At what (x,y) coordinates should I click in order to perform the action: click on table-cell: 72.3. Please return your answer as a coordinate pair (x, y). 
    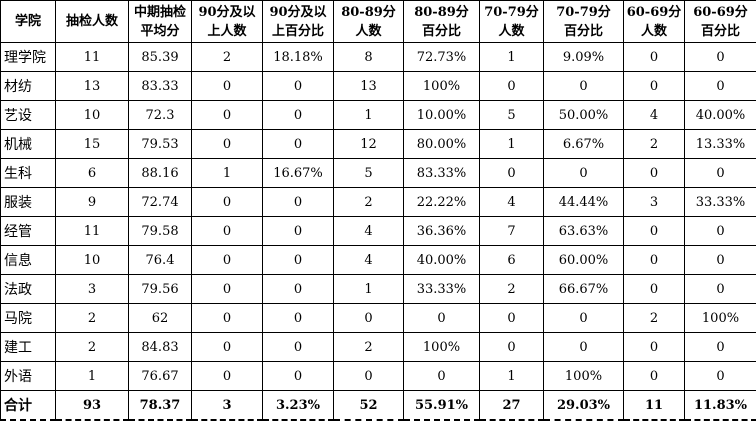
    Looking at the image, I should click on (160, 115).